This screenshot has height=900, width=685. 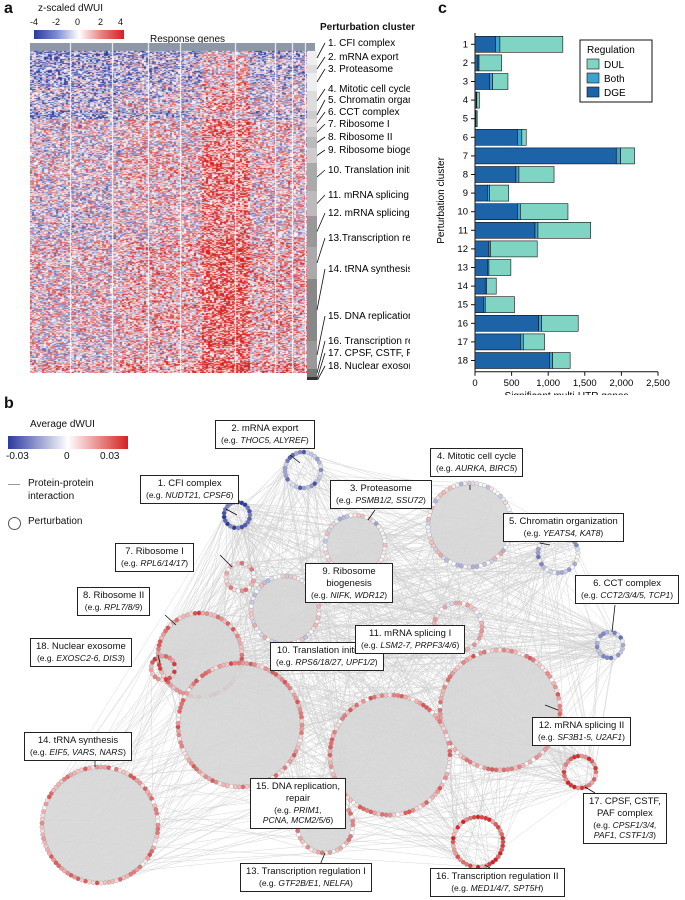 I want to click on module-title: 13. Transcription regulation I, so click(x=306, y=871).